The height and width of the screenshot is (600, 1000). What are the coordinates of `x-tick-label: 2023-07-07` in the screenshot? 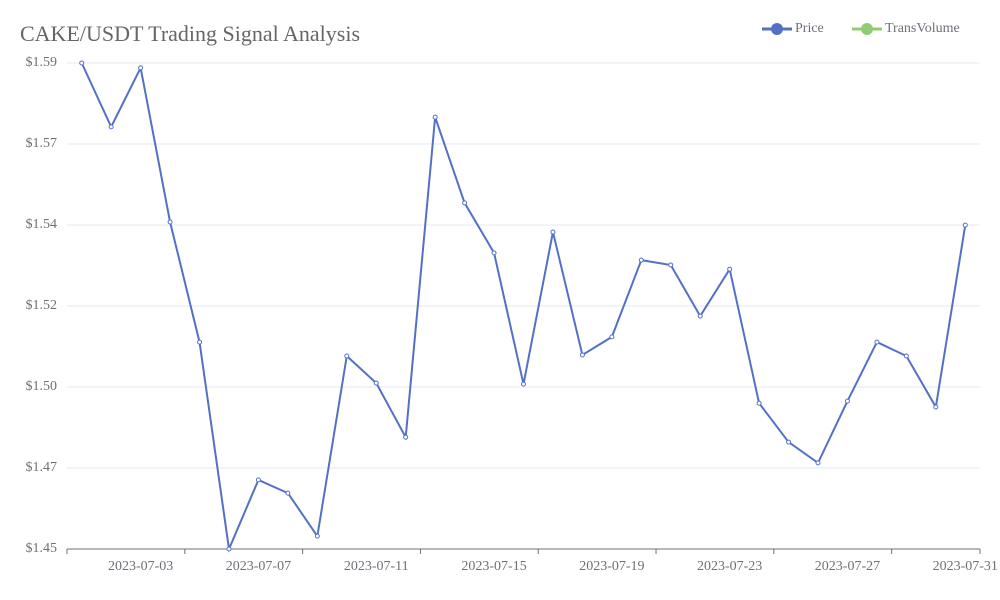 It's located at (258, 566).